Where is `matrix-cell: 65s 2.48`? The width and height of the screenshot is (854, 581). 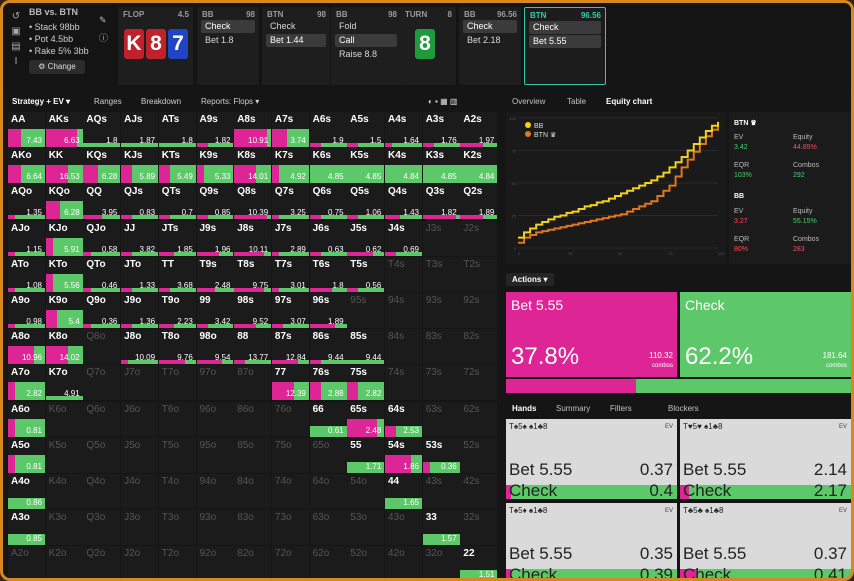
matrix-cell: 65s 2.48 is located at coordinates (366, 419).